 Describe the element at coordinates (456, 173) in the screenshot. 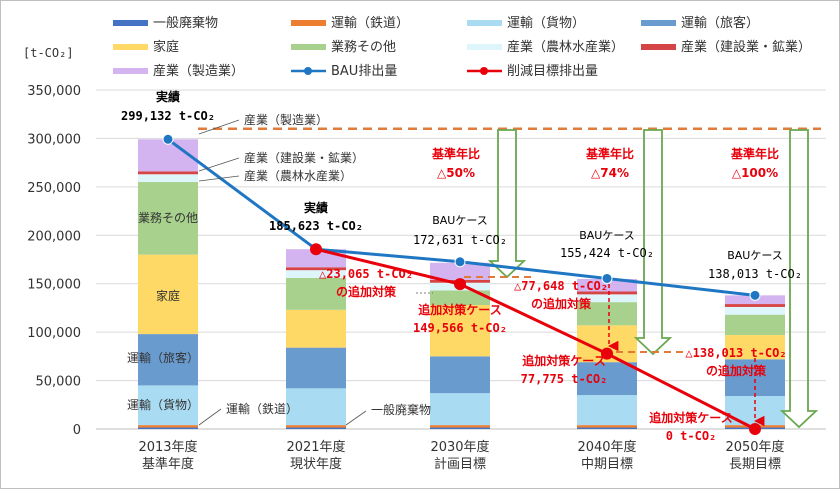

I see `ratio-2030-value: △50%` at that location.